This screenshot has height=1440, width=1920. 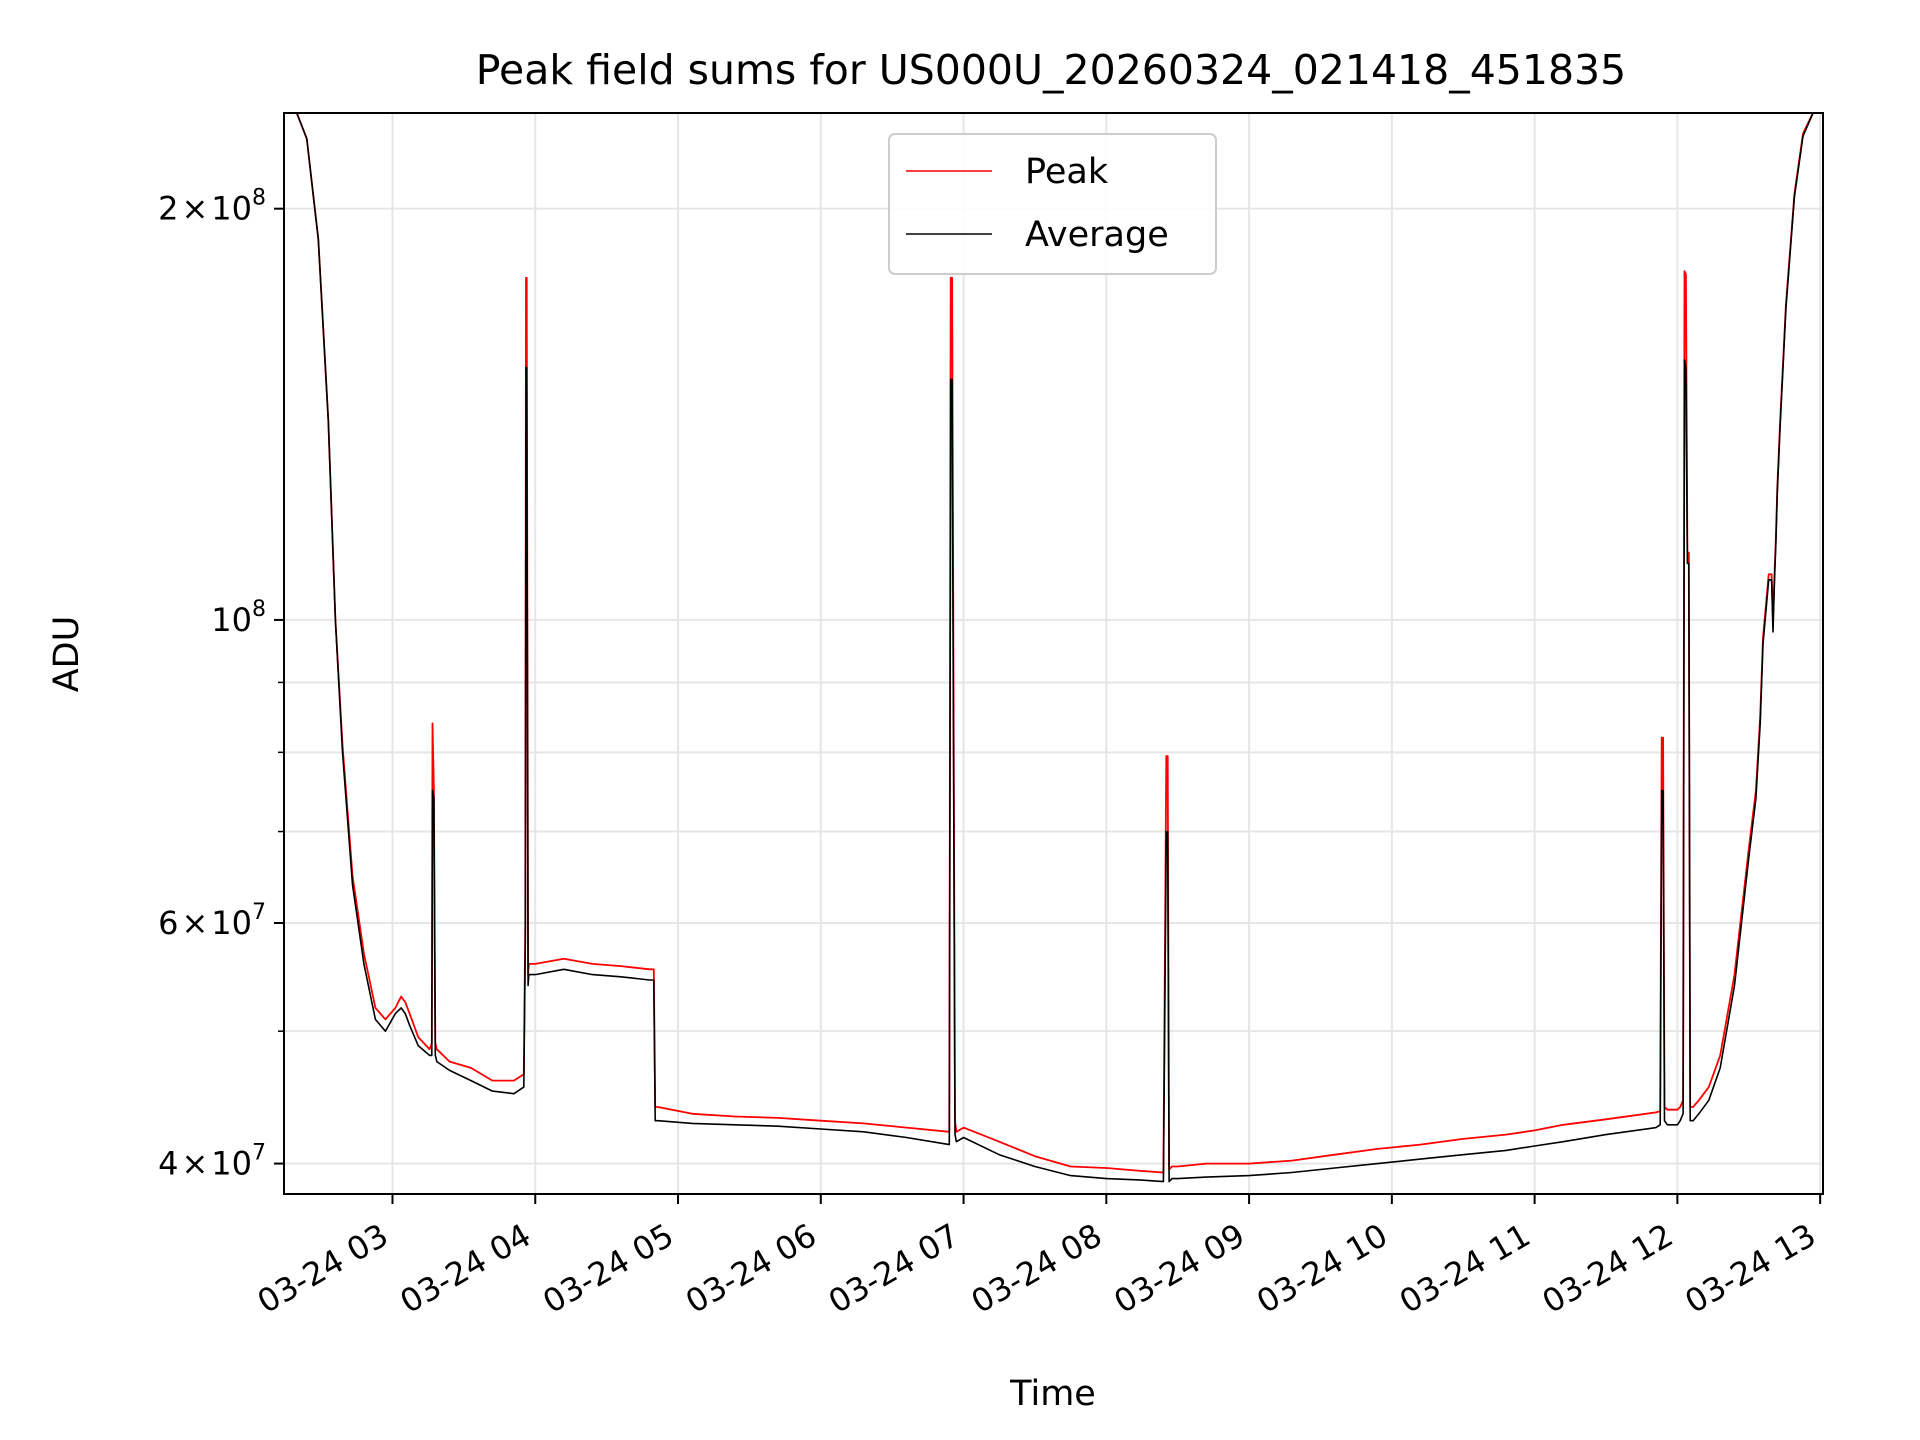 I want to click on y-tick-label: 4×107, so click(x=212, y=1162).